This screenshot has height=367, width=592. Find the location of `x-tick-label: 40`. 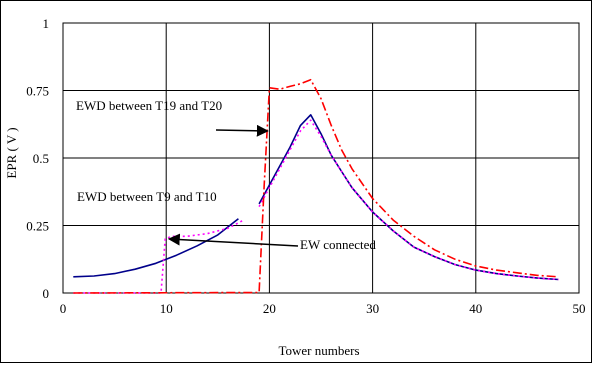

x-tick-label: 40 is located at coordinates (475, 308).